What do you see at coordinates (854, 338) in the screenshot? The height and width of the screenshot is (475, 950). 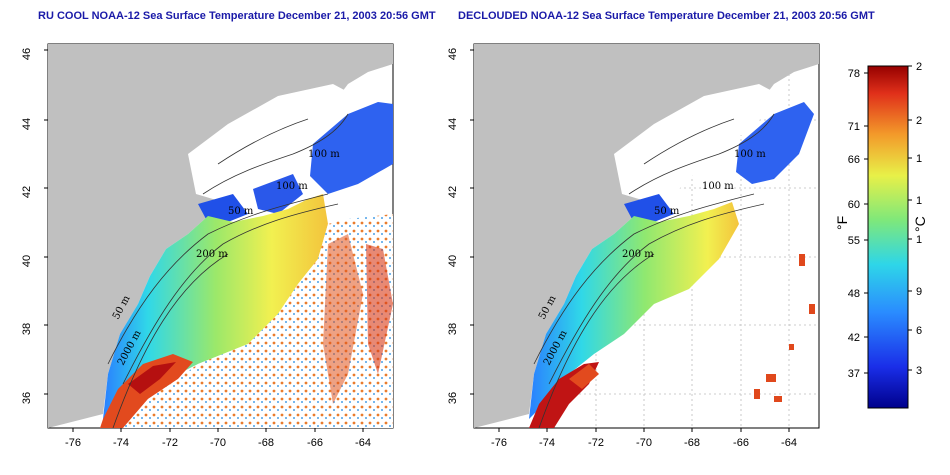 I see `fahrenheit-tick: 42` at bounding box center [854, 338].